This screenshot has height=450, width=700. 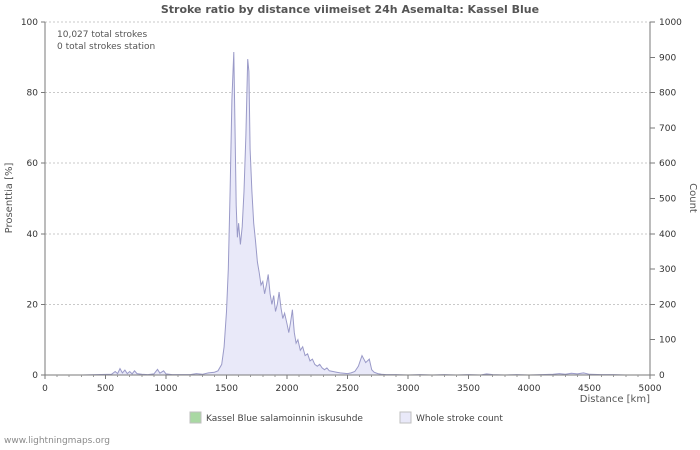 I want to click on x-tick: 3500, so click(x=468, y=389).